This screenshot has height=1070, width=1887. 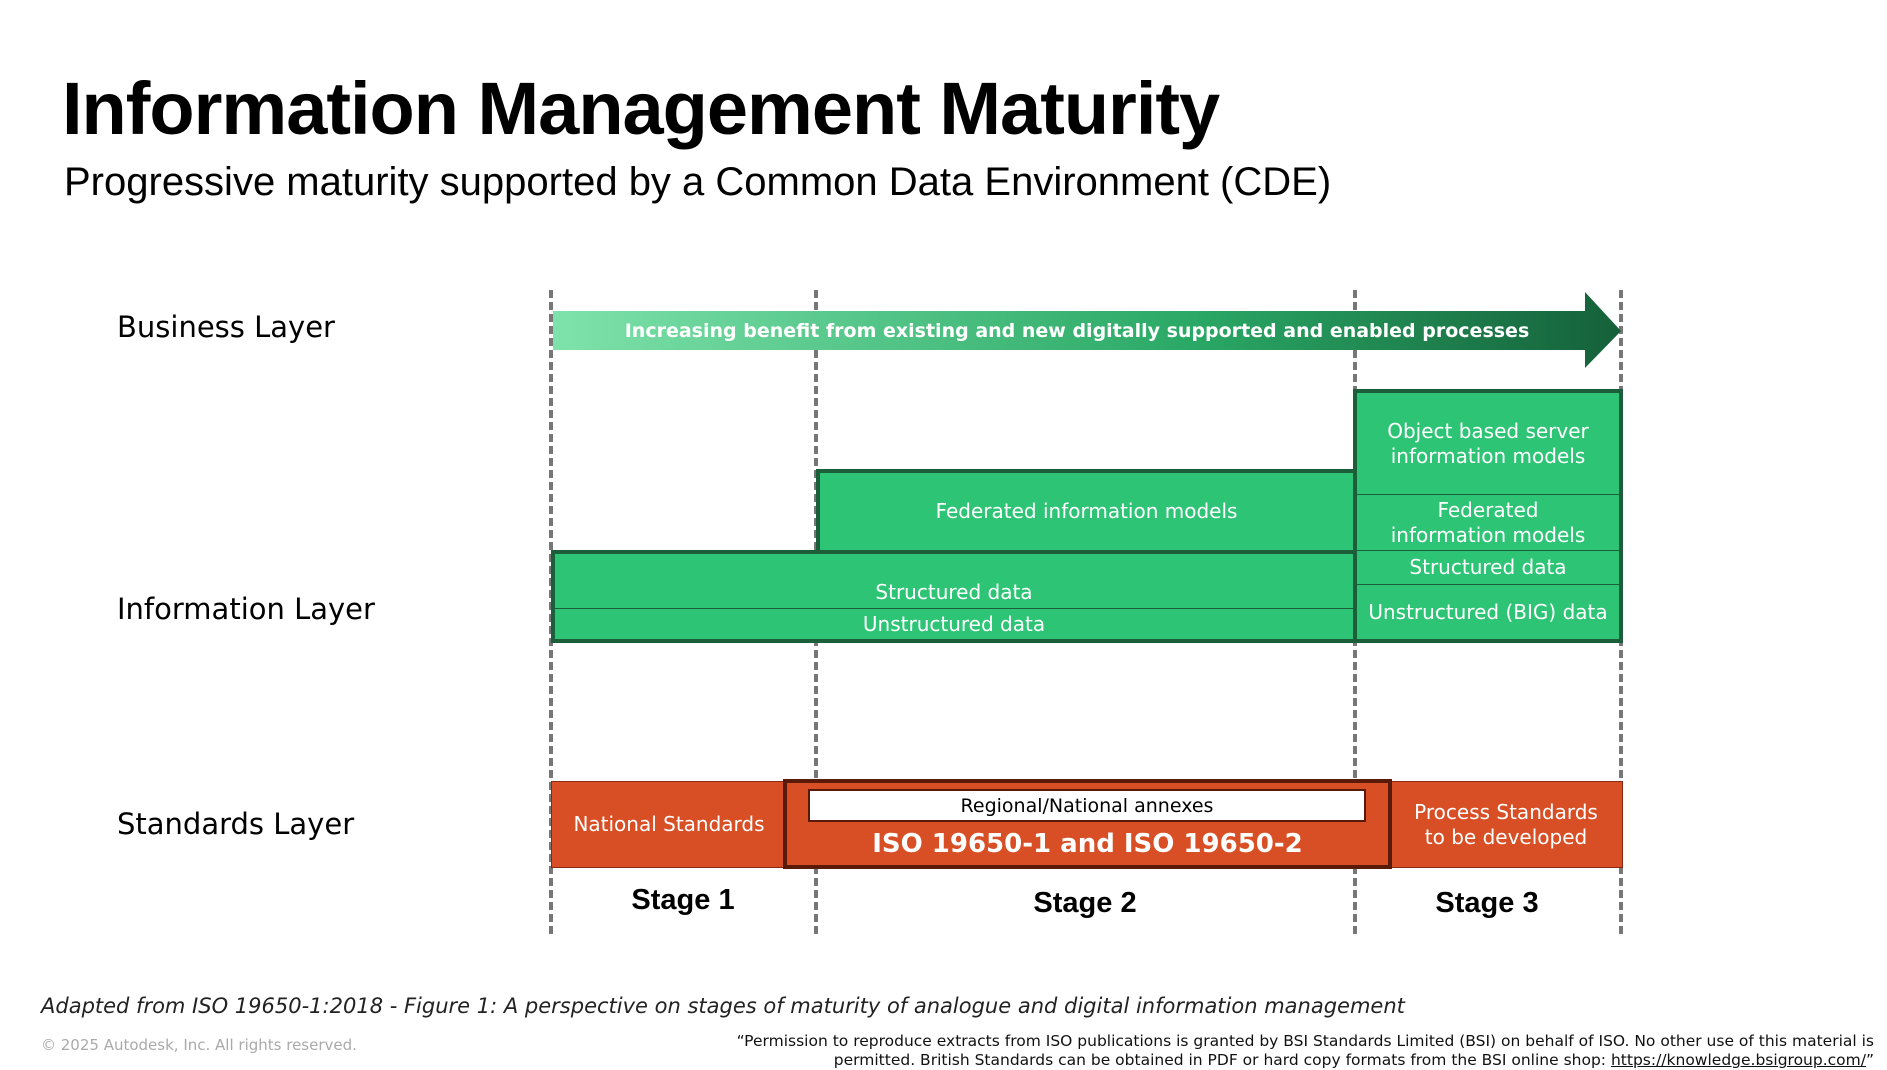 I want to click on stage3-federated-models: Federated information models, so click(x=1488, y=523).